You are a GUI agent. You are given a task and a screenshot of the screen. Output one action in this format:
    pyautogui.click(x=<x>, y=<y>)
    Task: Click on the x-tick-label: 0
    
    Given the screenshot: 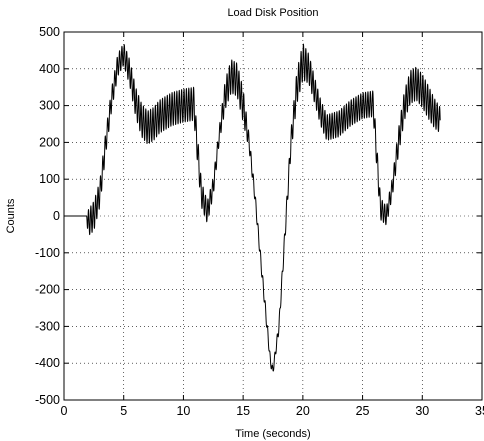 What is the action you would take?
    pyautogui.click(x=64, y=411)
    